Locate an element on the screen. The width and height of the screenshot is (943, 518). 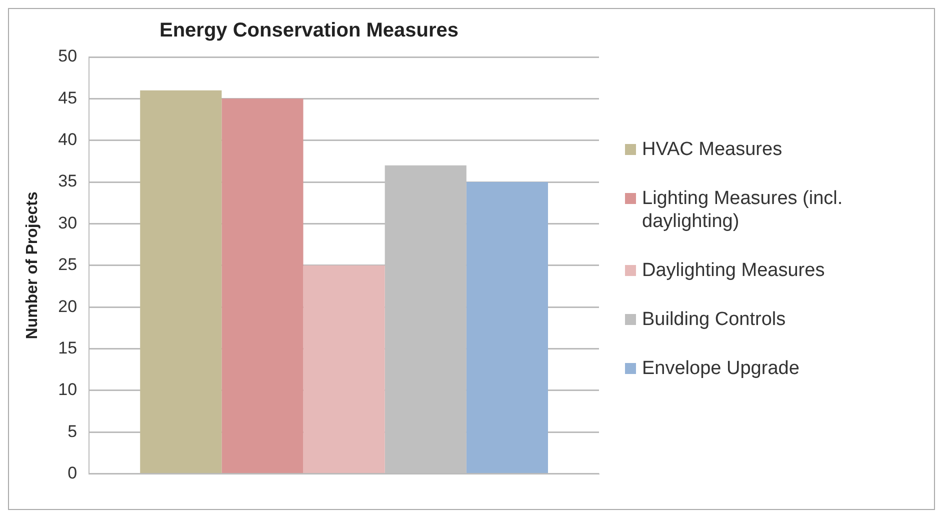
y-tick-label: 5 is located at coordinates (73, 431).